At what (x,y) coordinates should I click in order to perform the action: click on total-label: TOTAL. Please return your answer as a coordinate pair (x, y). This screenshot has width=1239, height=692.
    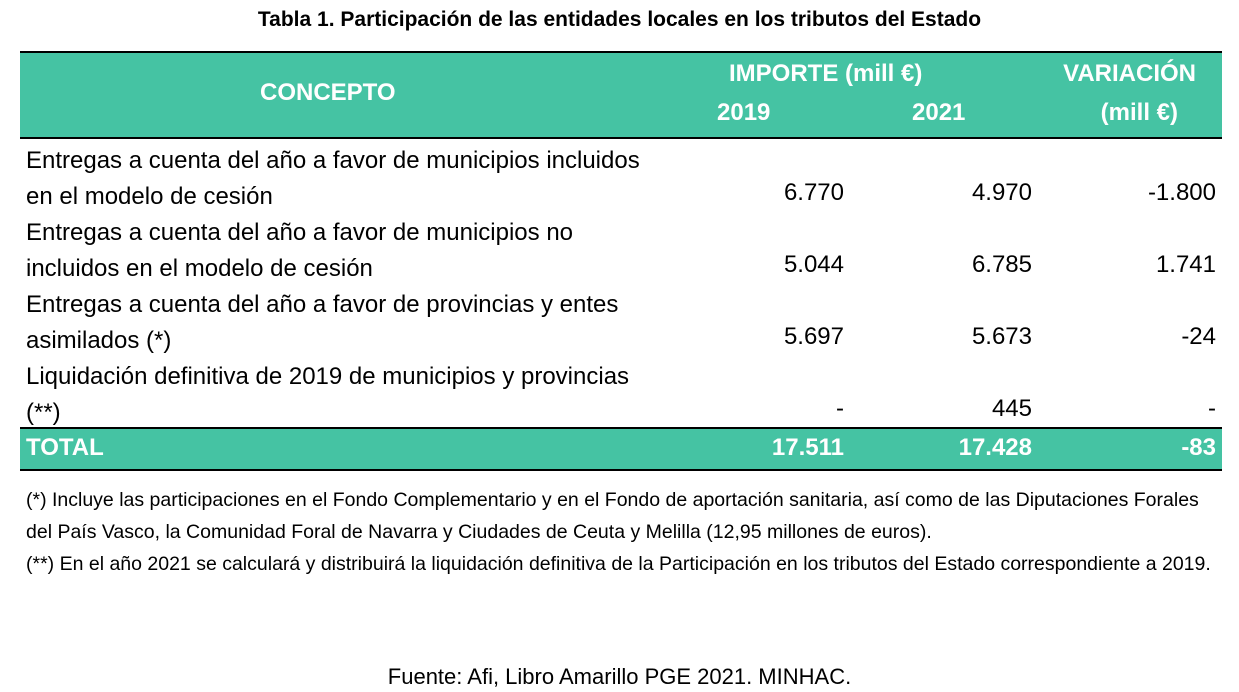
    Looking at the image, I should click on (65, 447).